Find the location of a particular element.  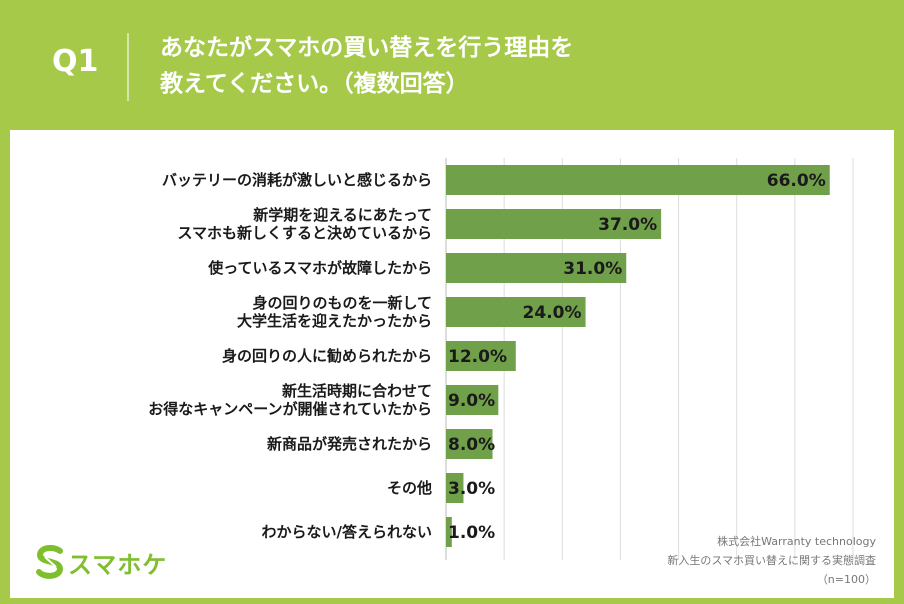

category-label-line: わからない/答えられない is located at coordinates (347, 532).